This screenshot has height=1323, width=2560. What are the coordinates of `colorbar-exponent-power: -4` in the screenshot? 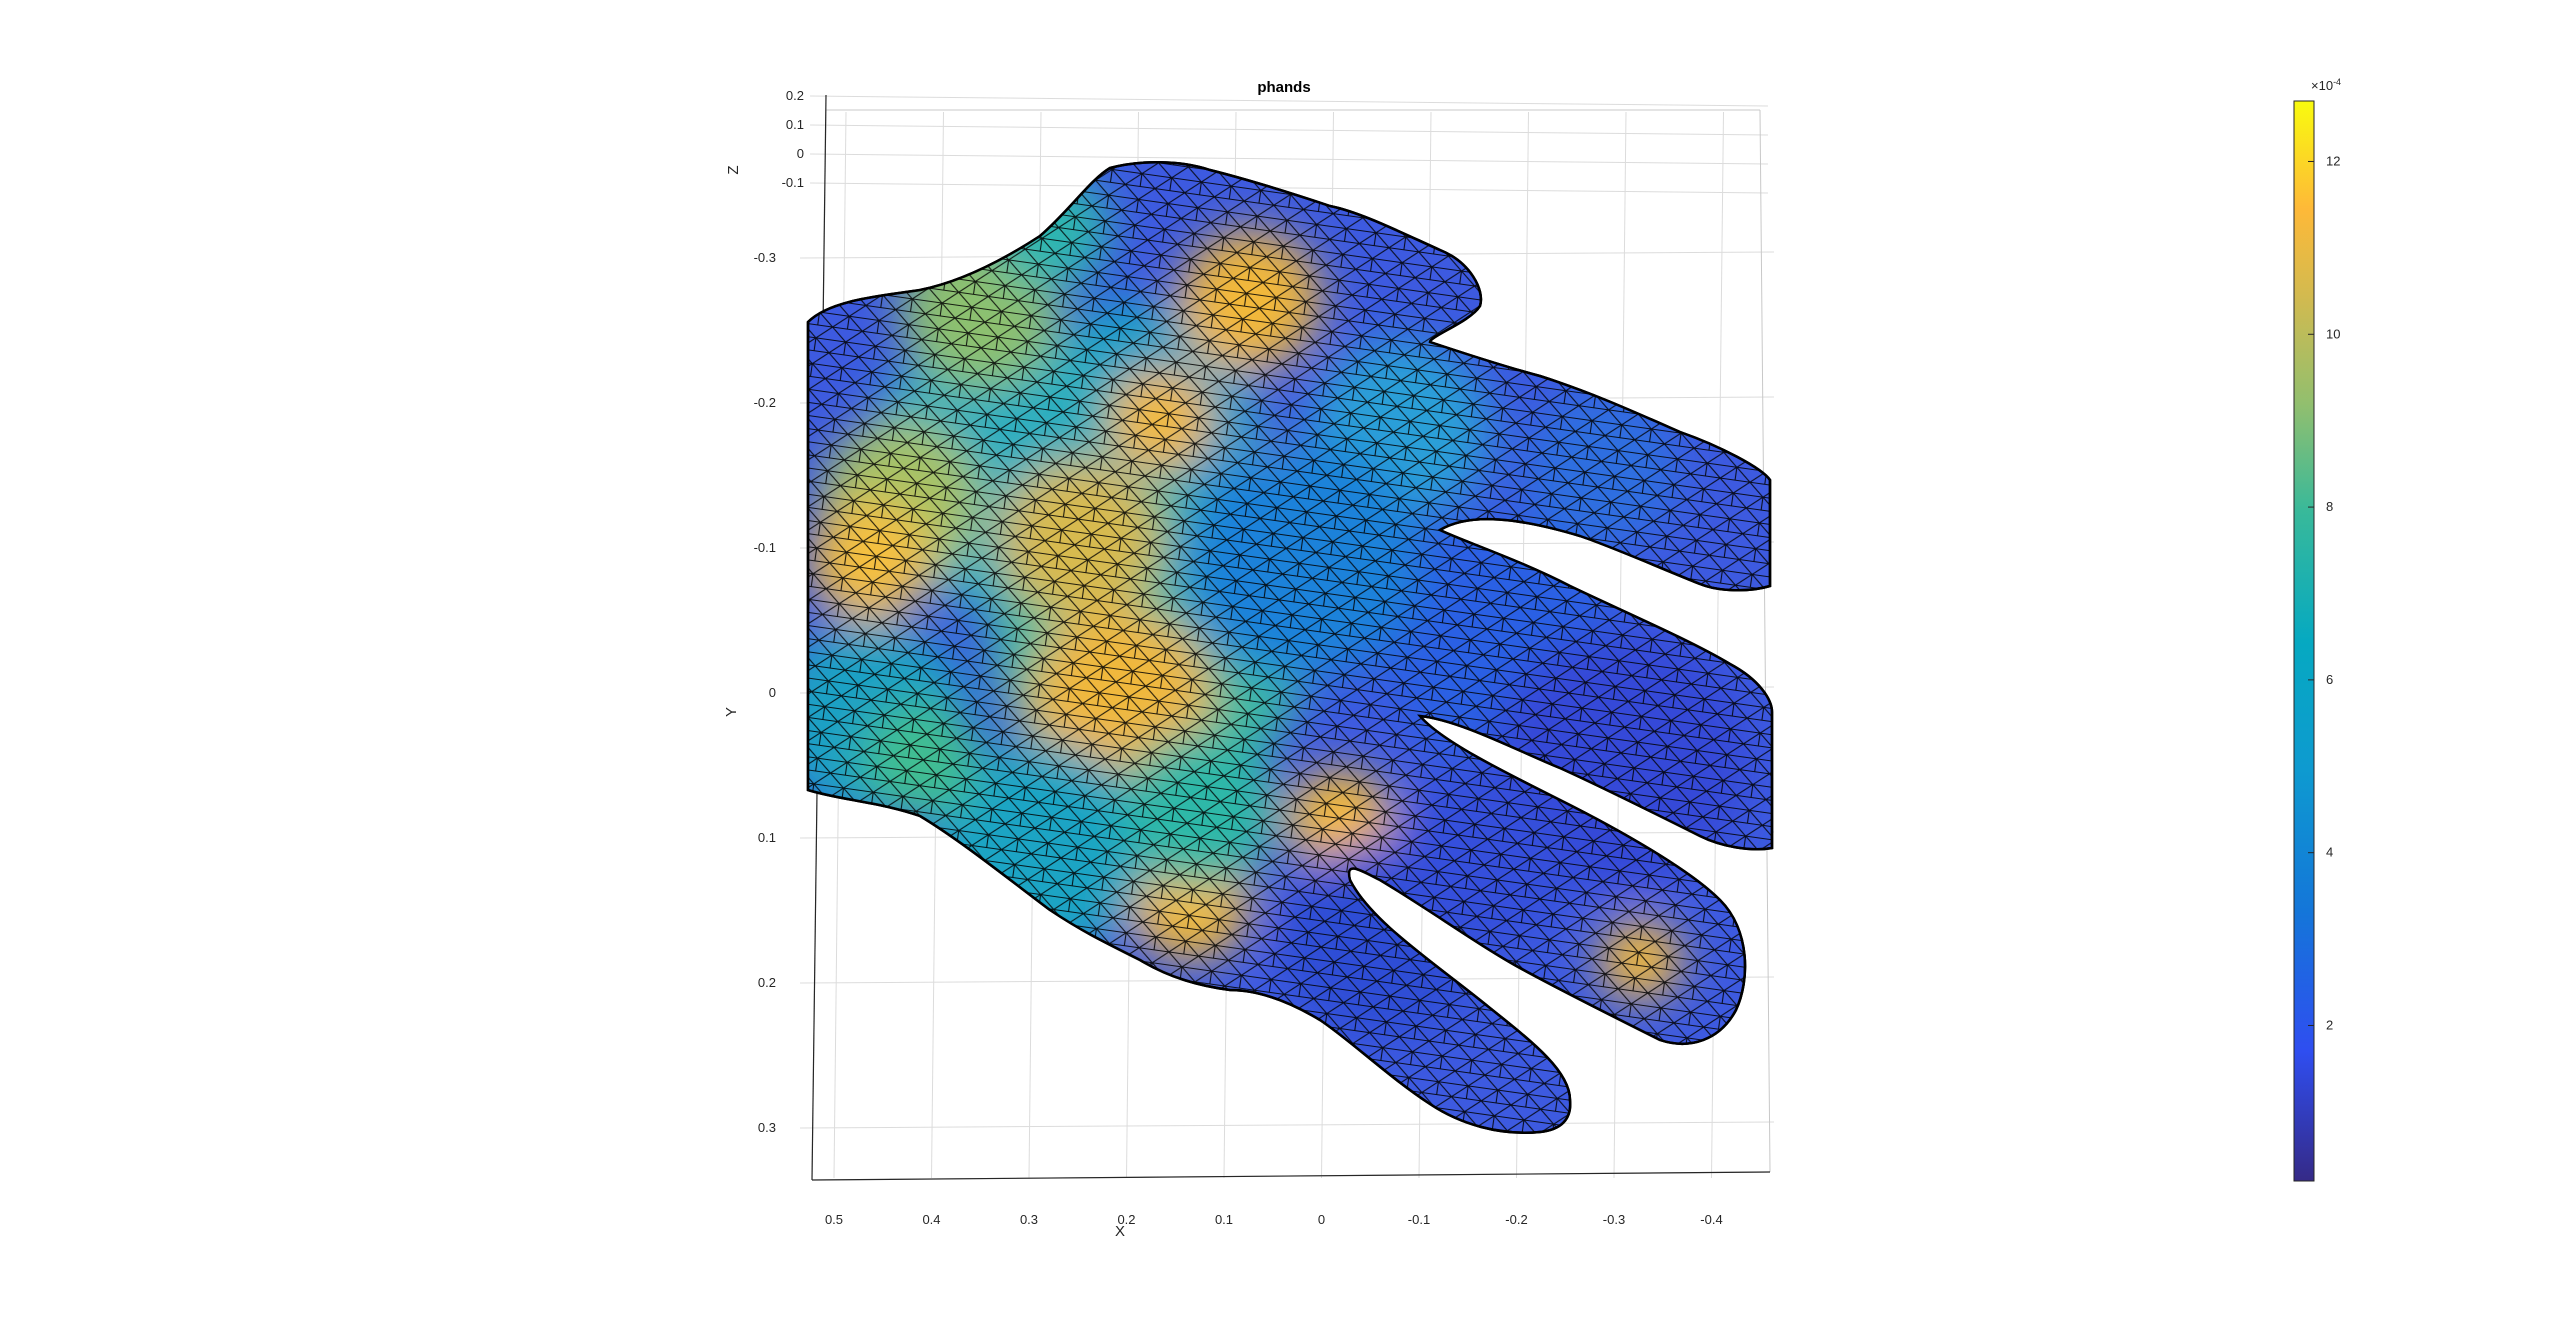 It's located at (2337, 82).